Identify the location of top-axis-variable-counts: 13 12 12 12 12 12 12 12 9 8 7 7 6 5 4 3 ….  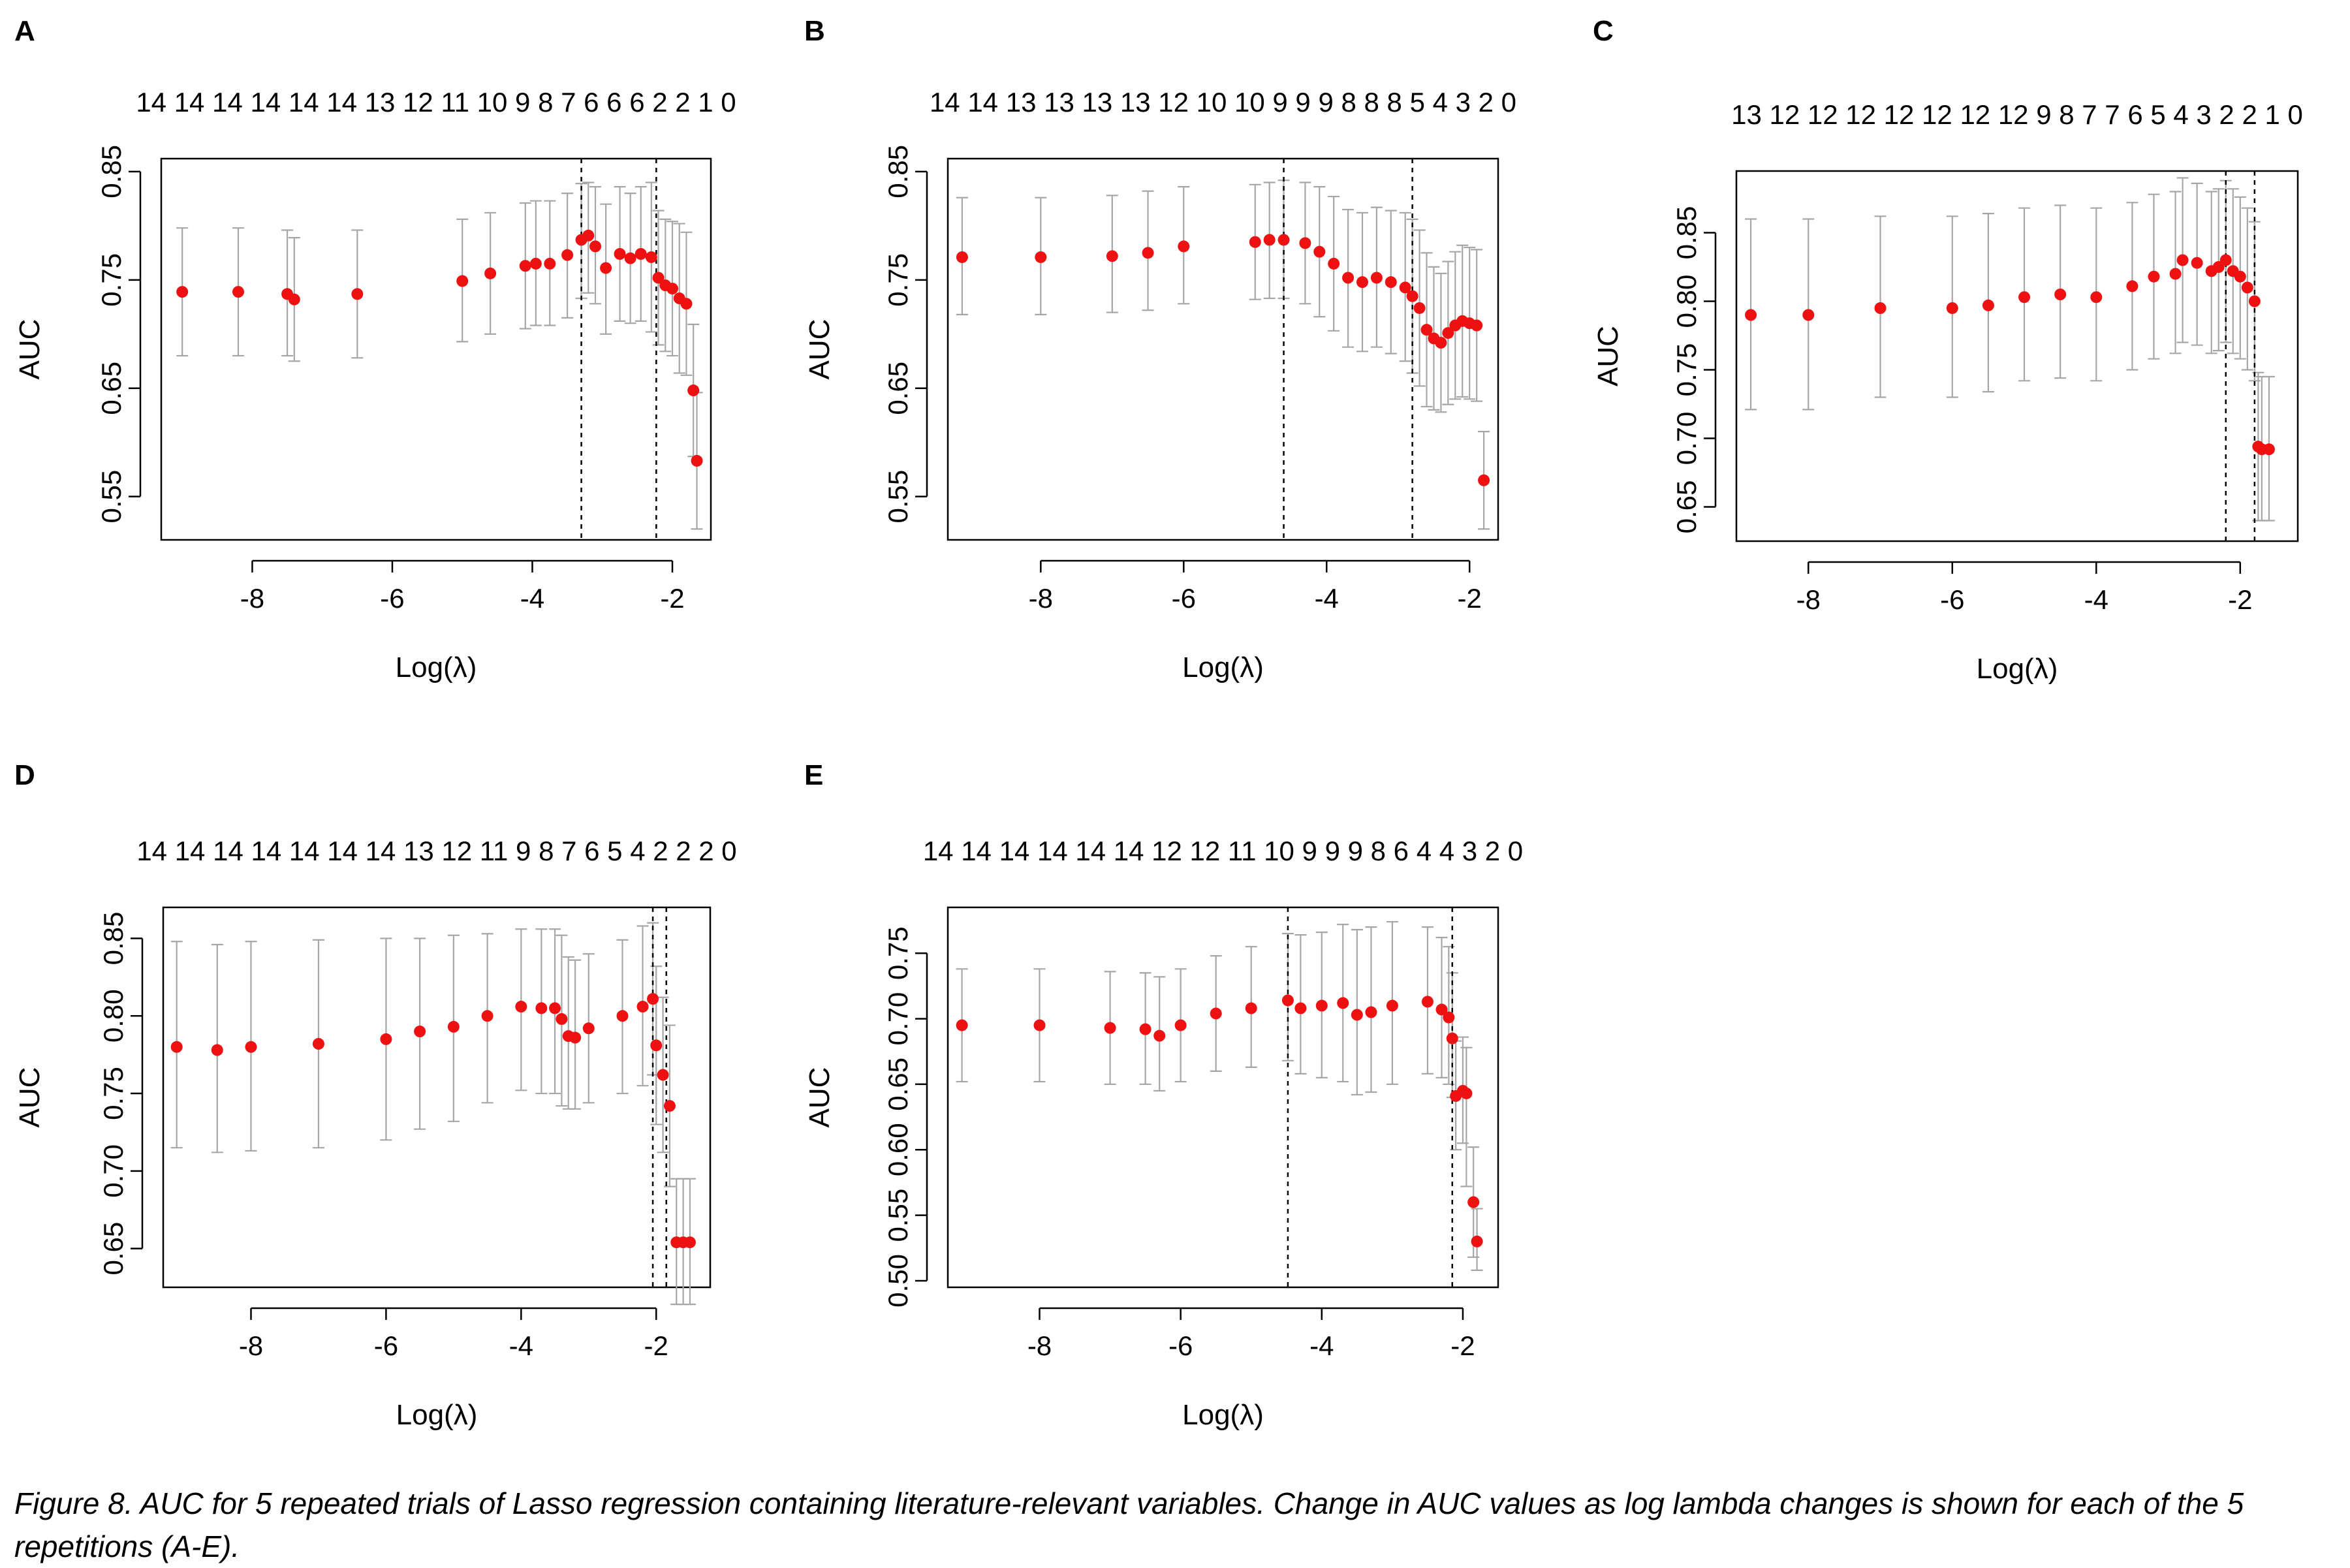
(2017, 114).